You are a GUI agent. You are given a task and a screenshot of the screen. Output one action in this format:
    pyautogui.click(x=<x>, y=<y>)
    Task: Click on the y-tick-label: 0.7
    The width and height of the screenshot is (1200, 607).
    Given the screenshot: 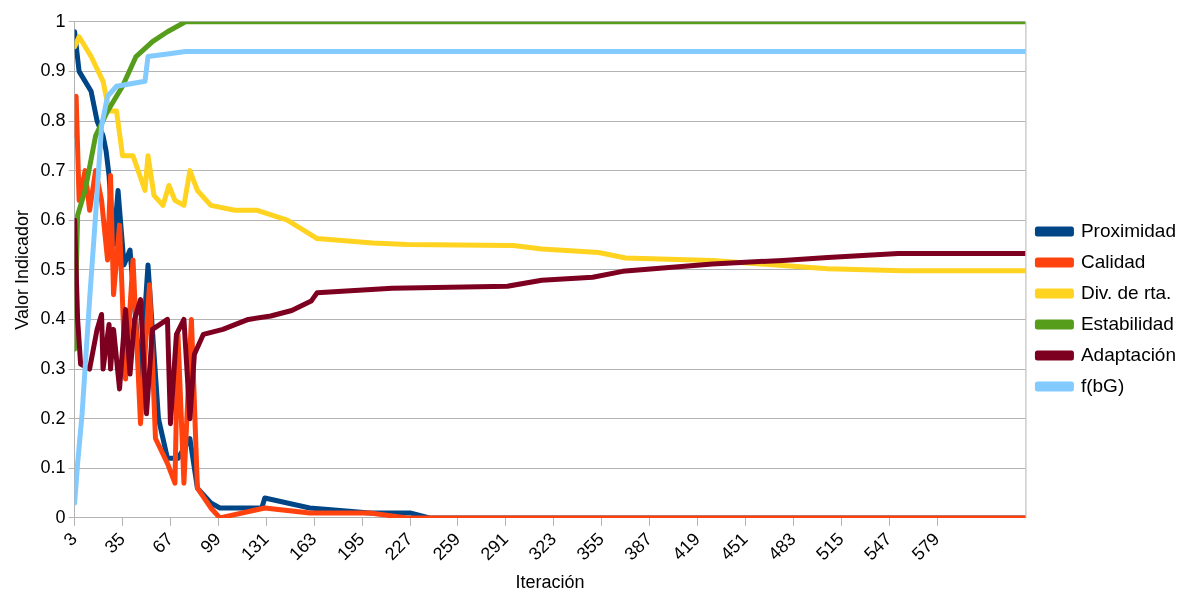 What is the action you would take?
    pyautogui.click(x=53, y=169)
    